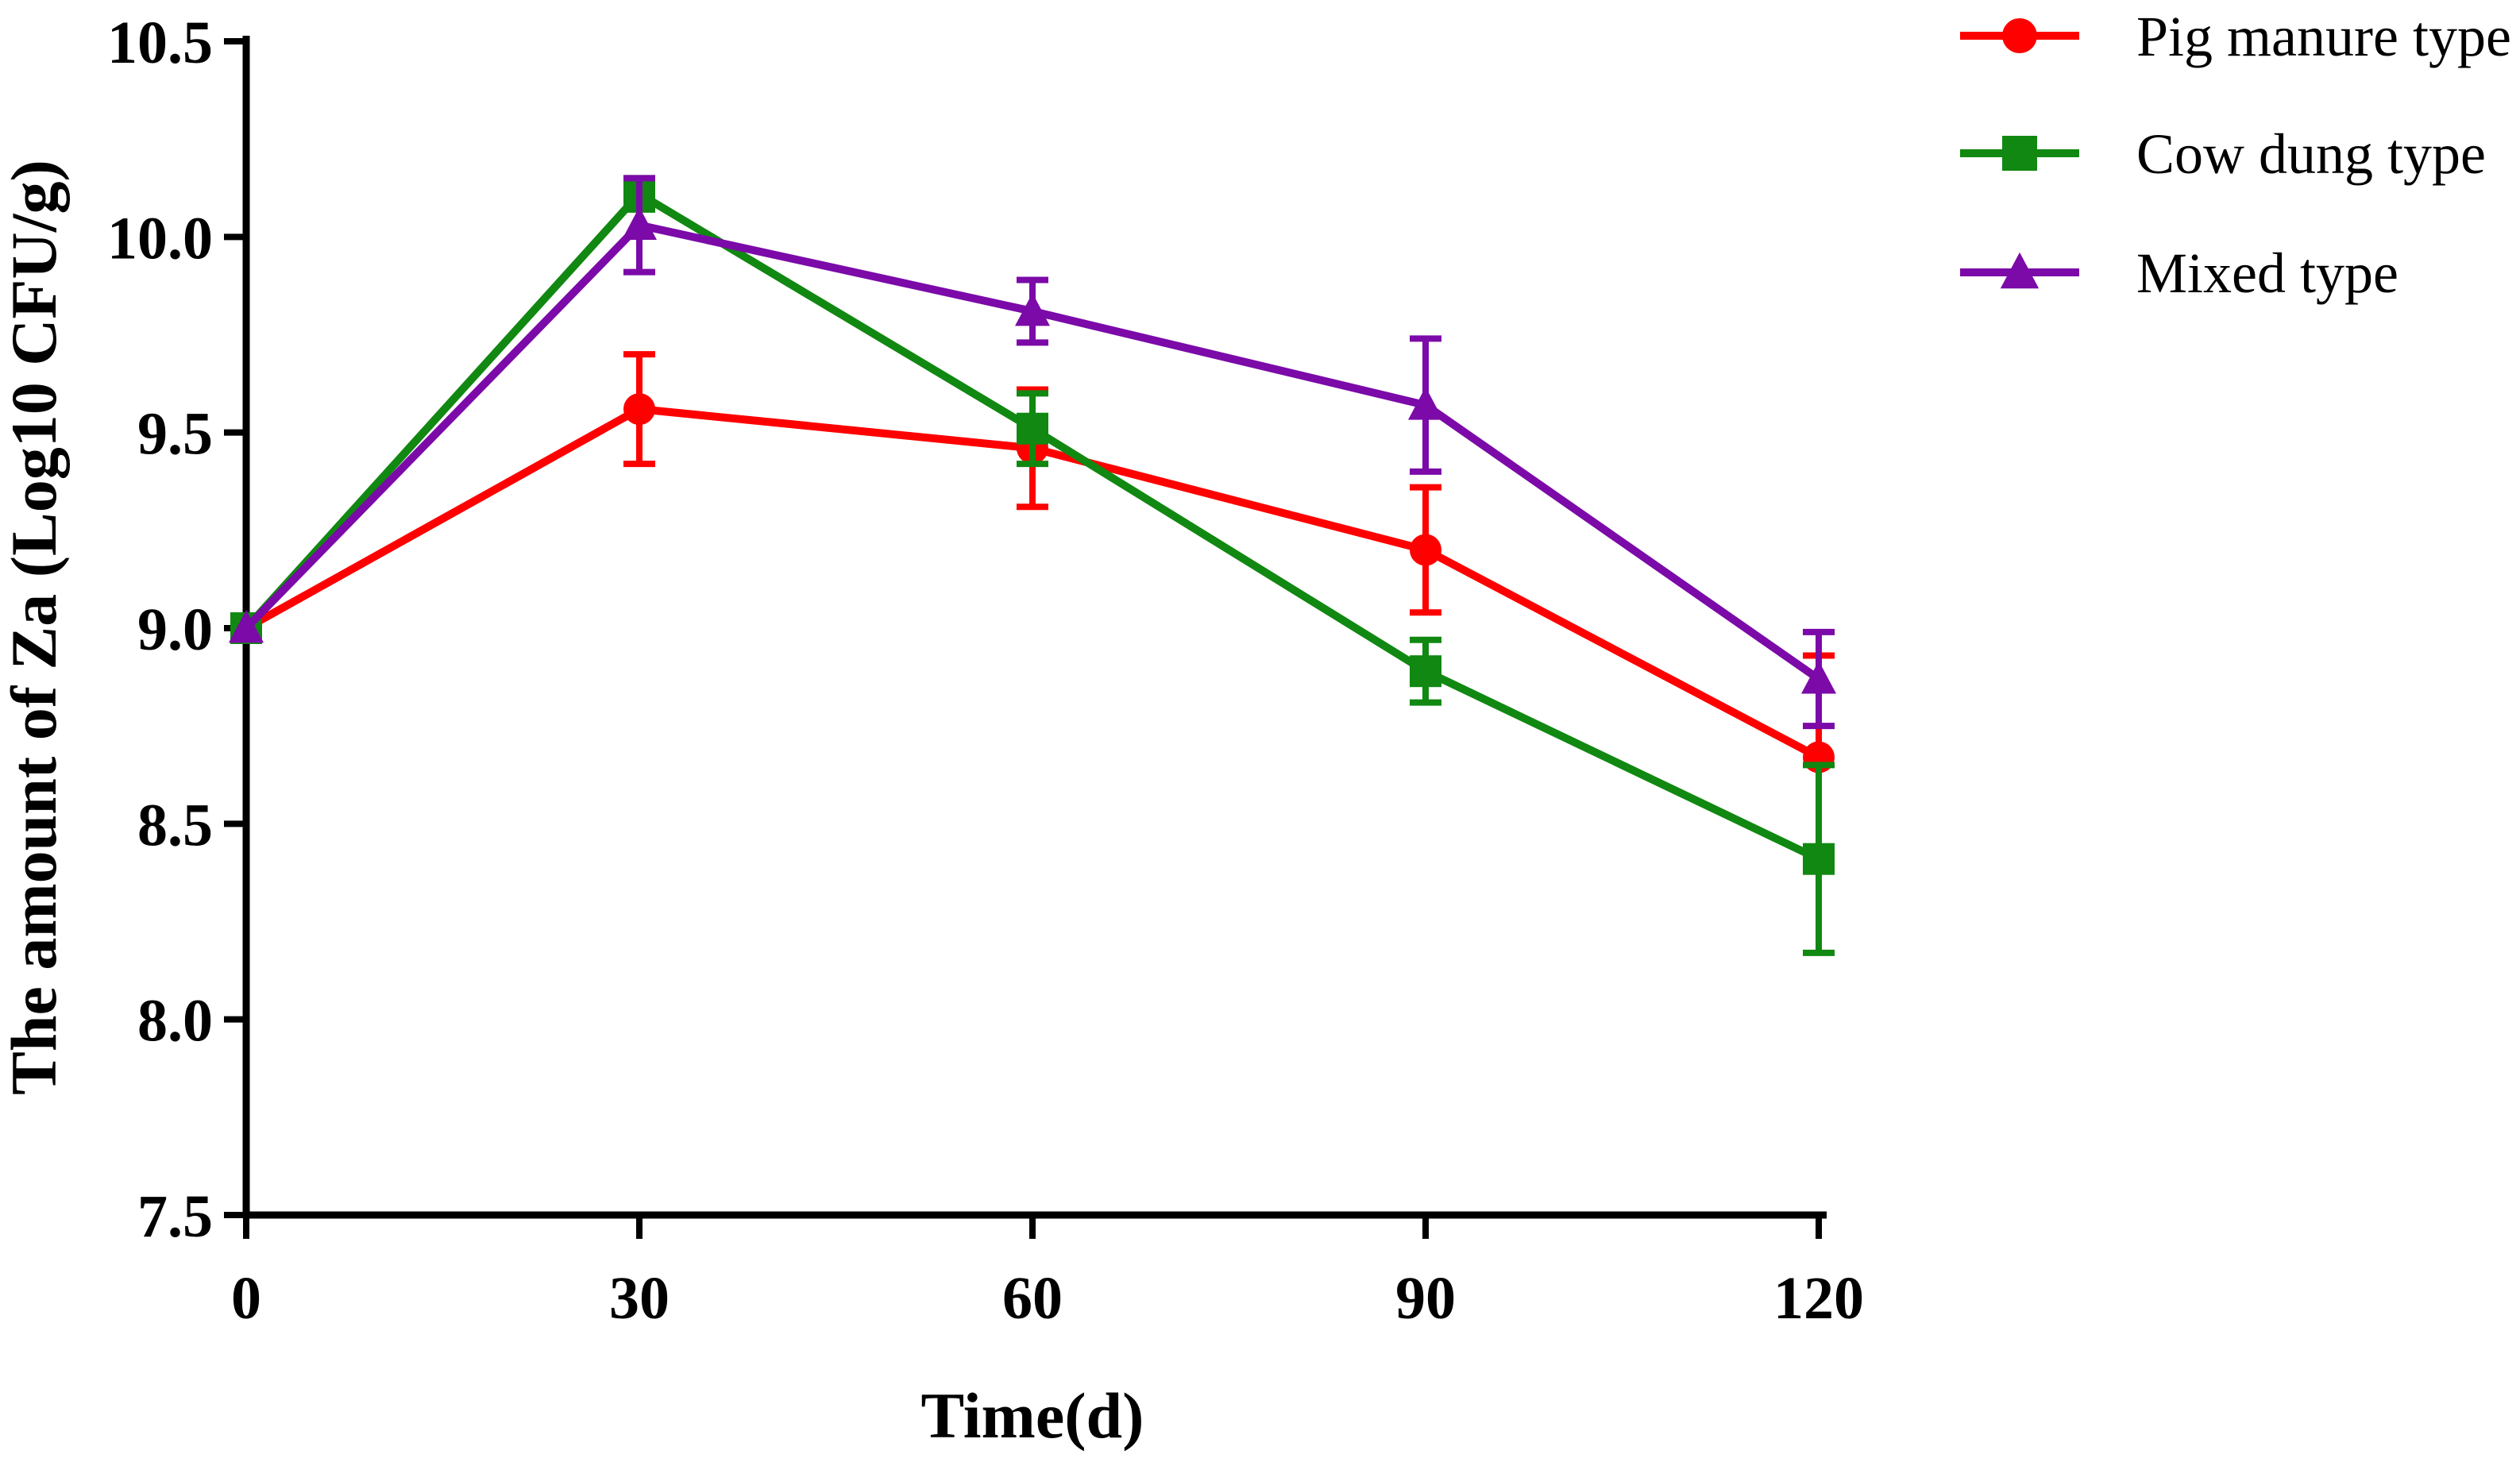 This screenshot has height=1462, width=2520. Describe the element at coordinates (246, 1299) in the screenshot. I see `x-tick-label: 0` at that location.